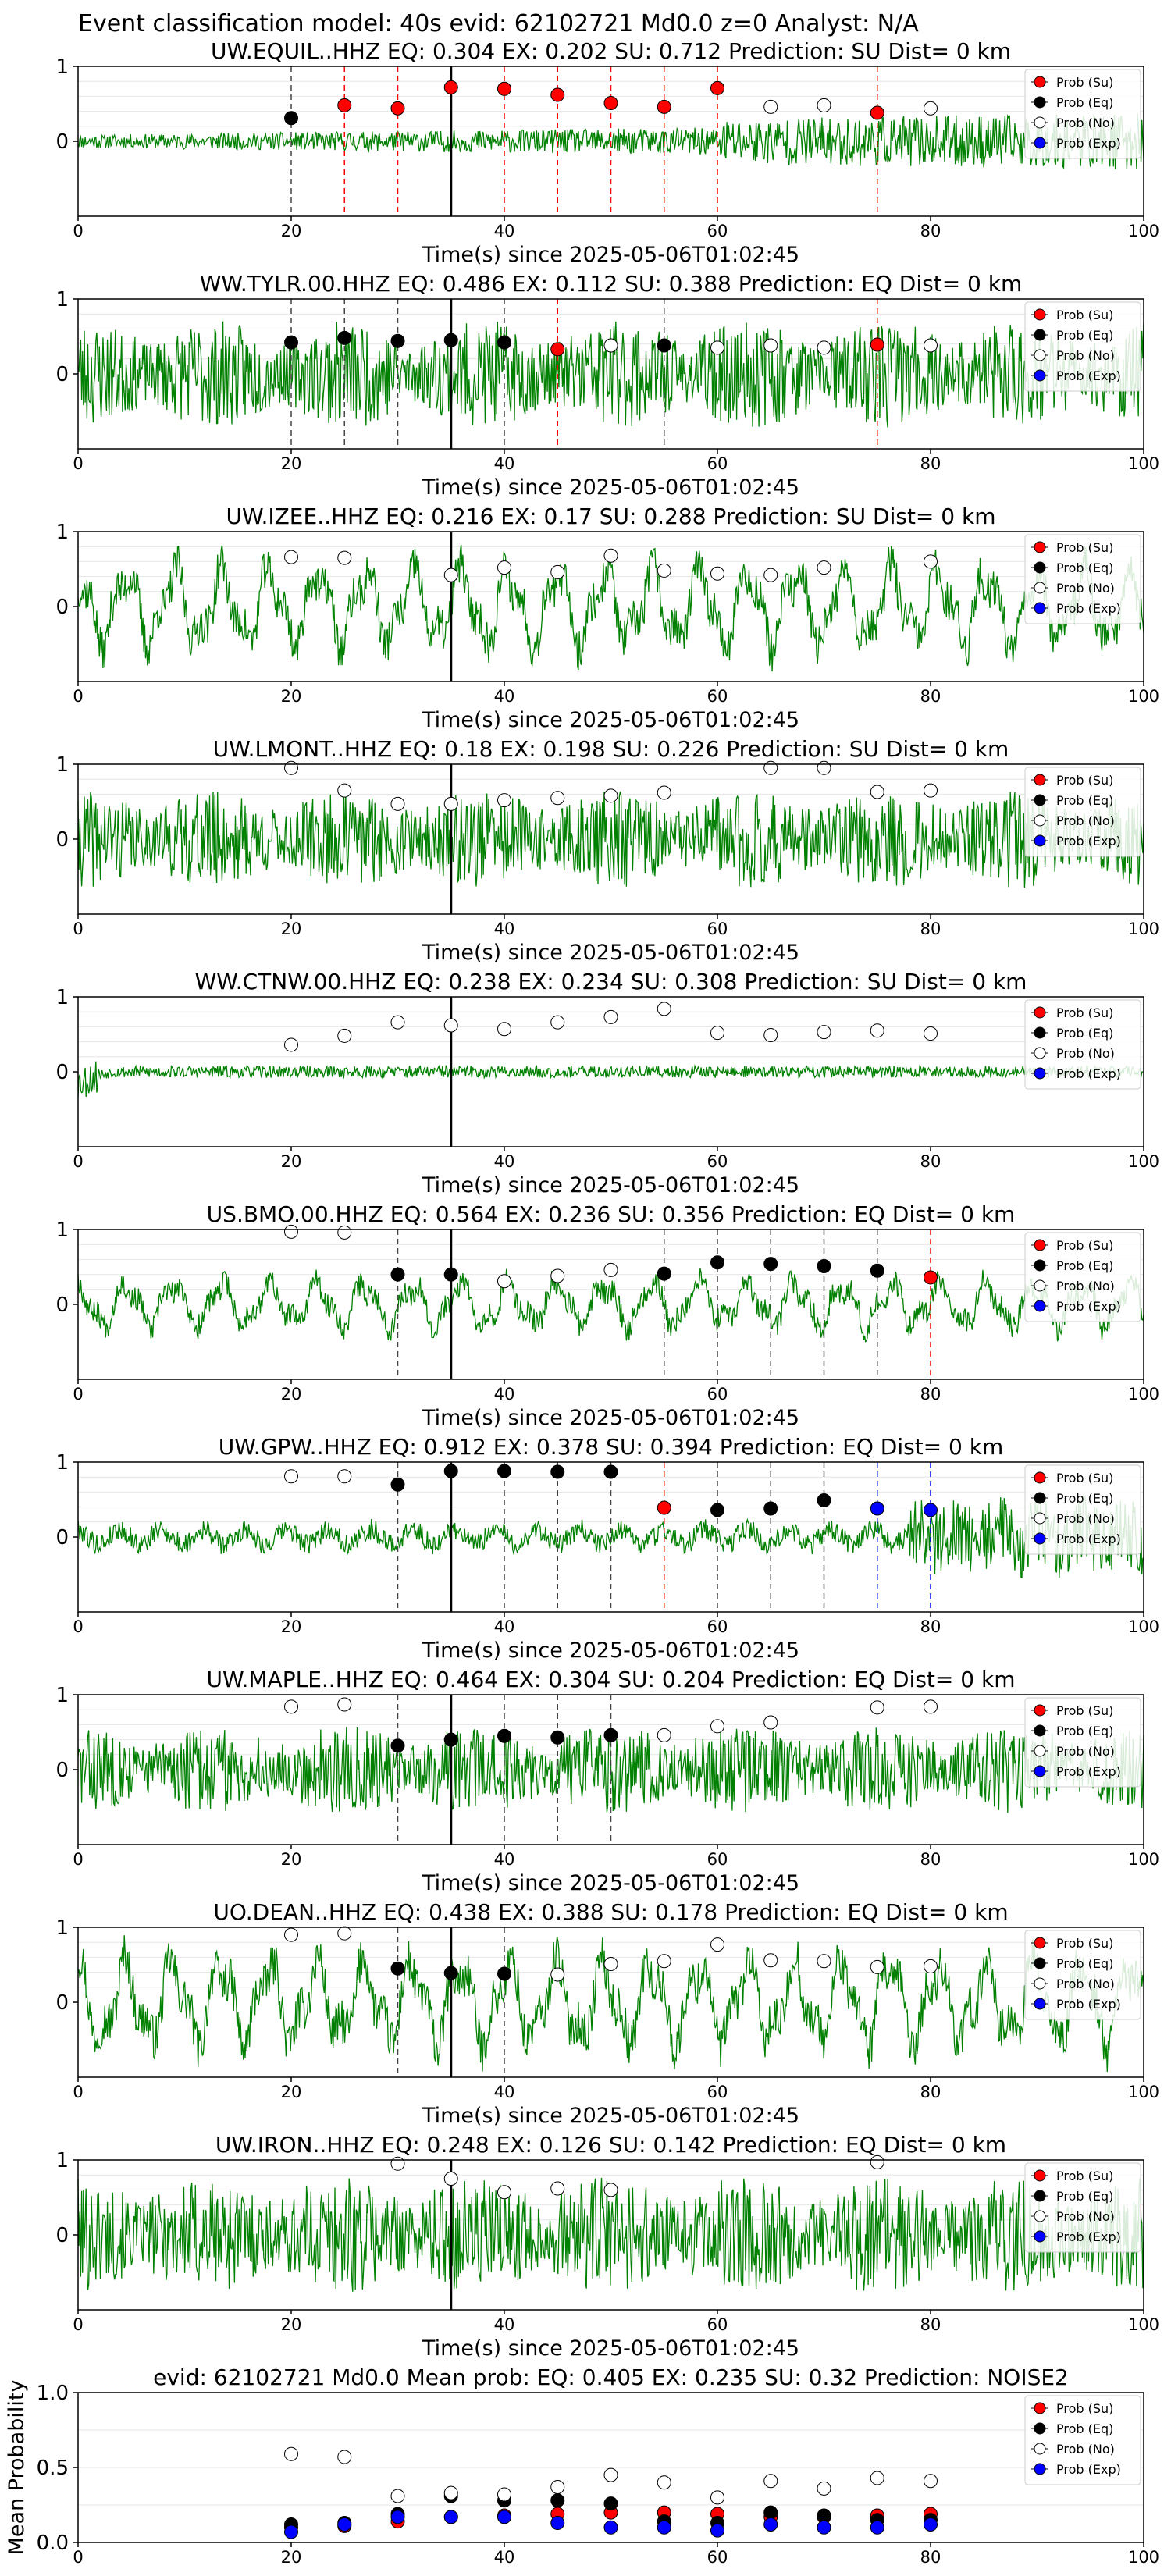 This screenshot has height=2576, width=1171. What do you see at coordinates (930, 1161) in the screenshot?
I see `x-tick-label: 80` at bounding box center [930, 1161].